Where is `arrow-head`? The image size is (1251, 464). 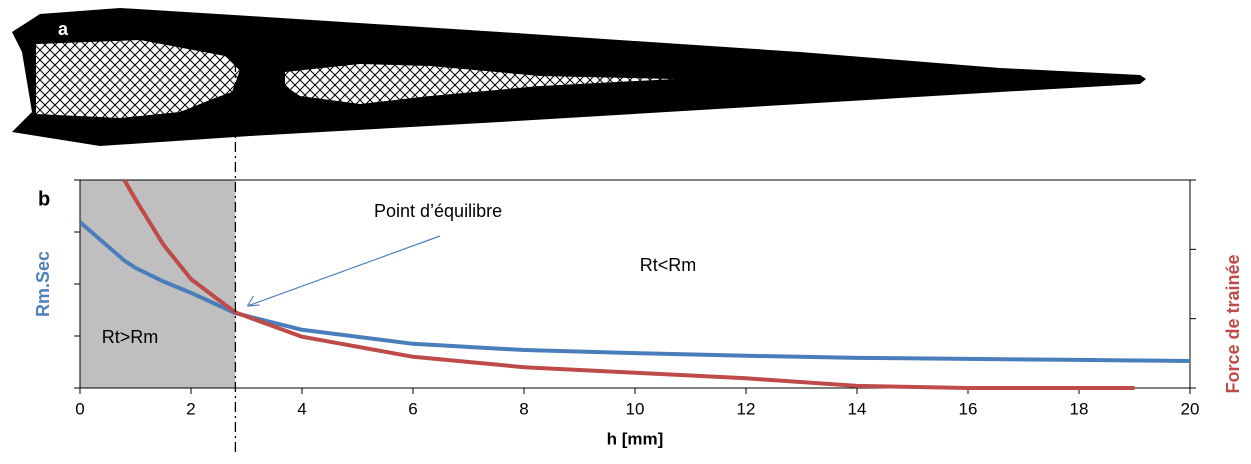
arrow-head is located at coordinates (253, 301).